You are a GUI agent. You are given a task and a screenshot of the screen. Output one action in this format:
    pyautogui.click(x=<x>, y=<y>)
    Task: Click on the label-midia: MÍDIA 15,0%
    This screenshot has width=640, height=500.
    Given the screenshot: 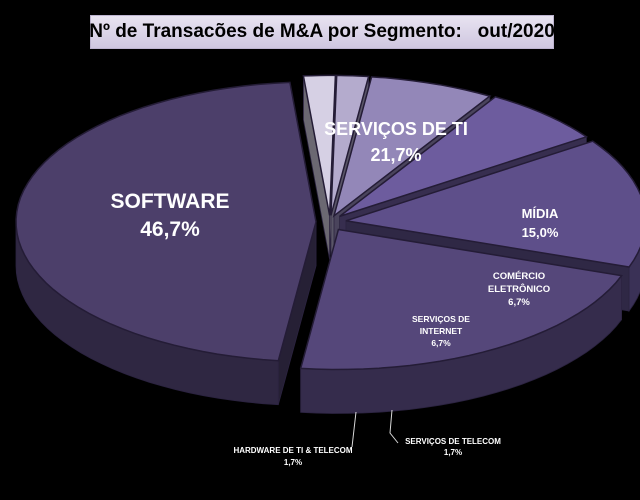 What is the action you would take?
    pyautogui.click(x=540, y=223)
    